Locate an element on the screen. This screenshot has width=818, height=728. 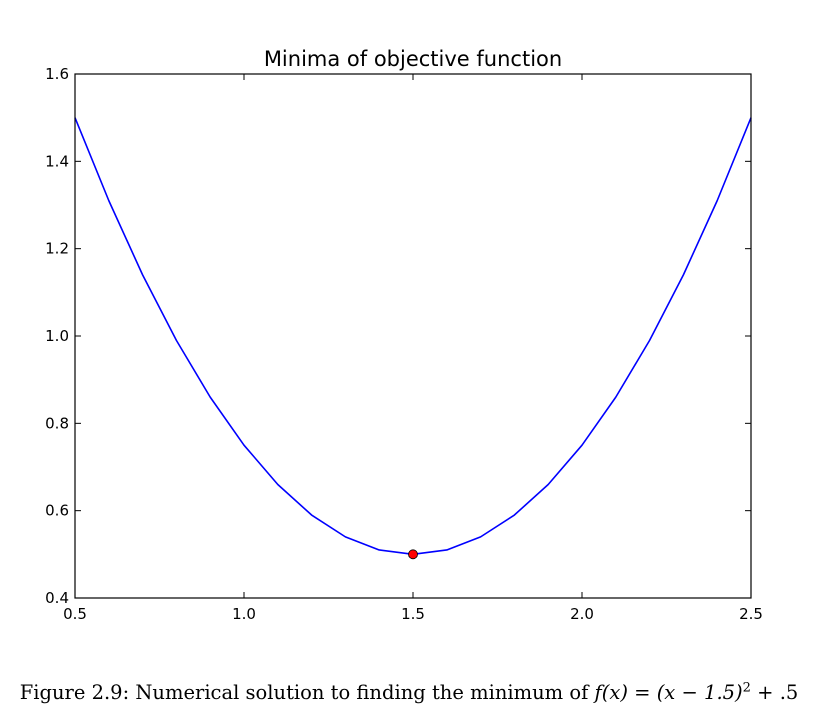
y-tick-label: 1.0 is located at coordinates (57, 336).